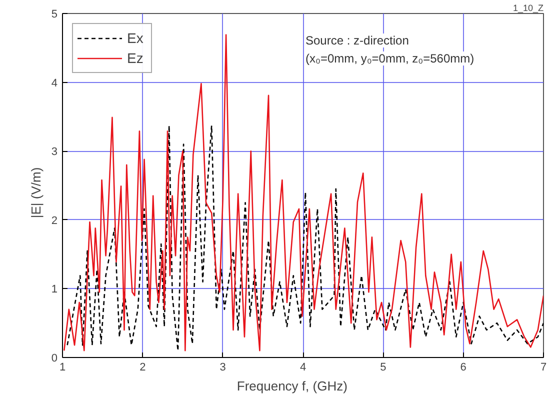 The height and width of the screenshot is (412, 555). I want to click on legend-label: Ez, so click(135, 58).